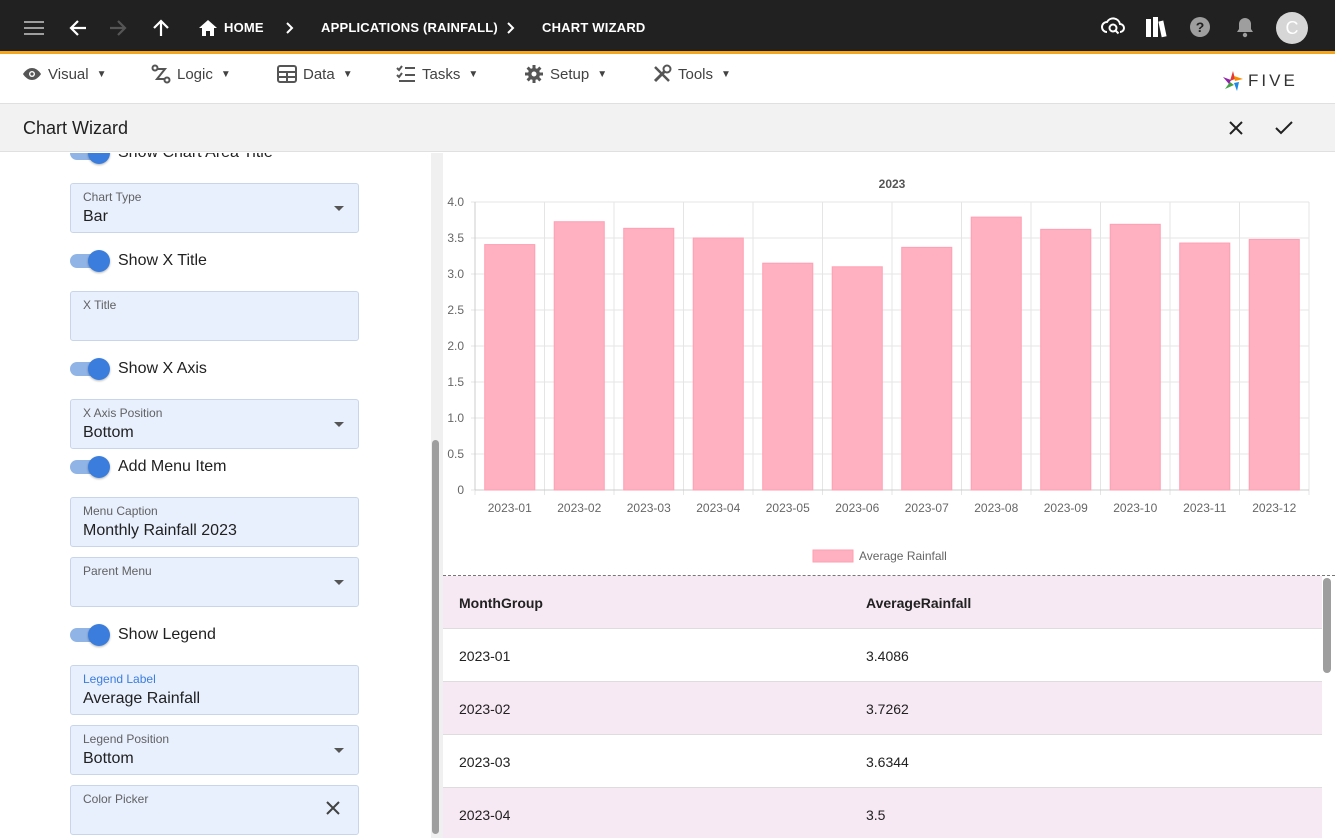 Image resolution: width=1335 pixels, height=838 pixels. I want to click on home-icon, so click(208, 28).